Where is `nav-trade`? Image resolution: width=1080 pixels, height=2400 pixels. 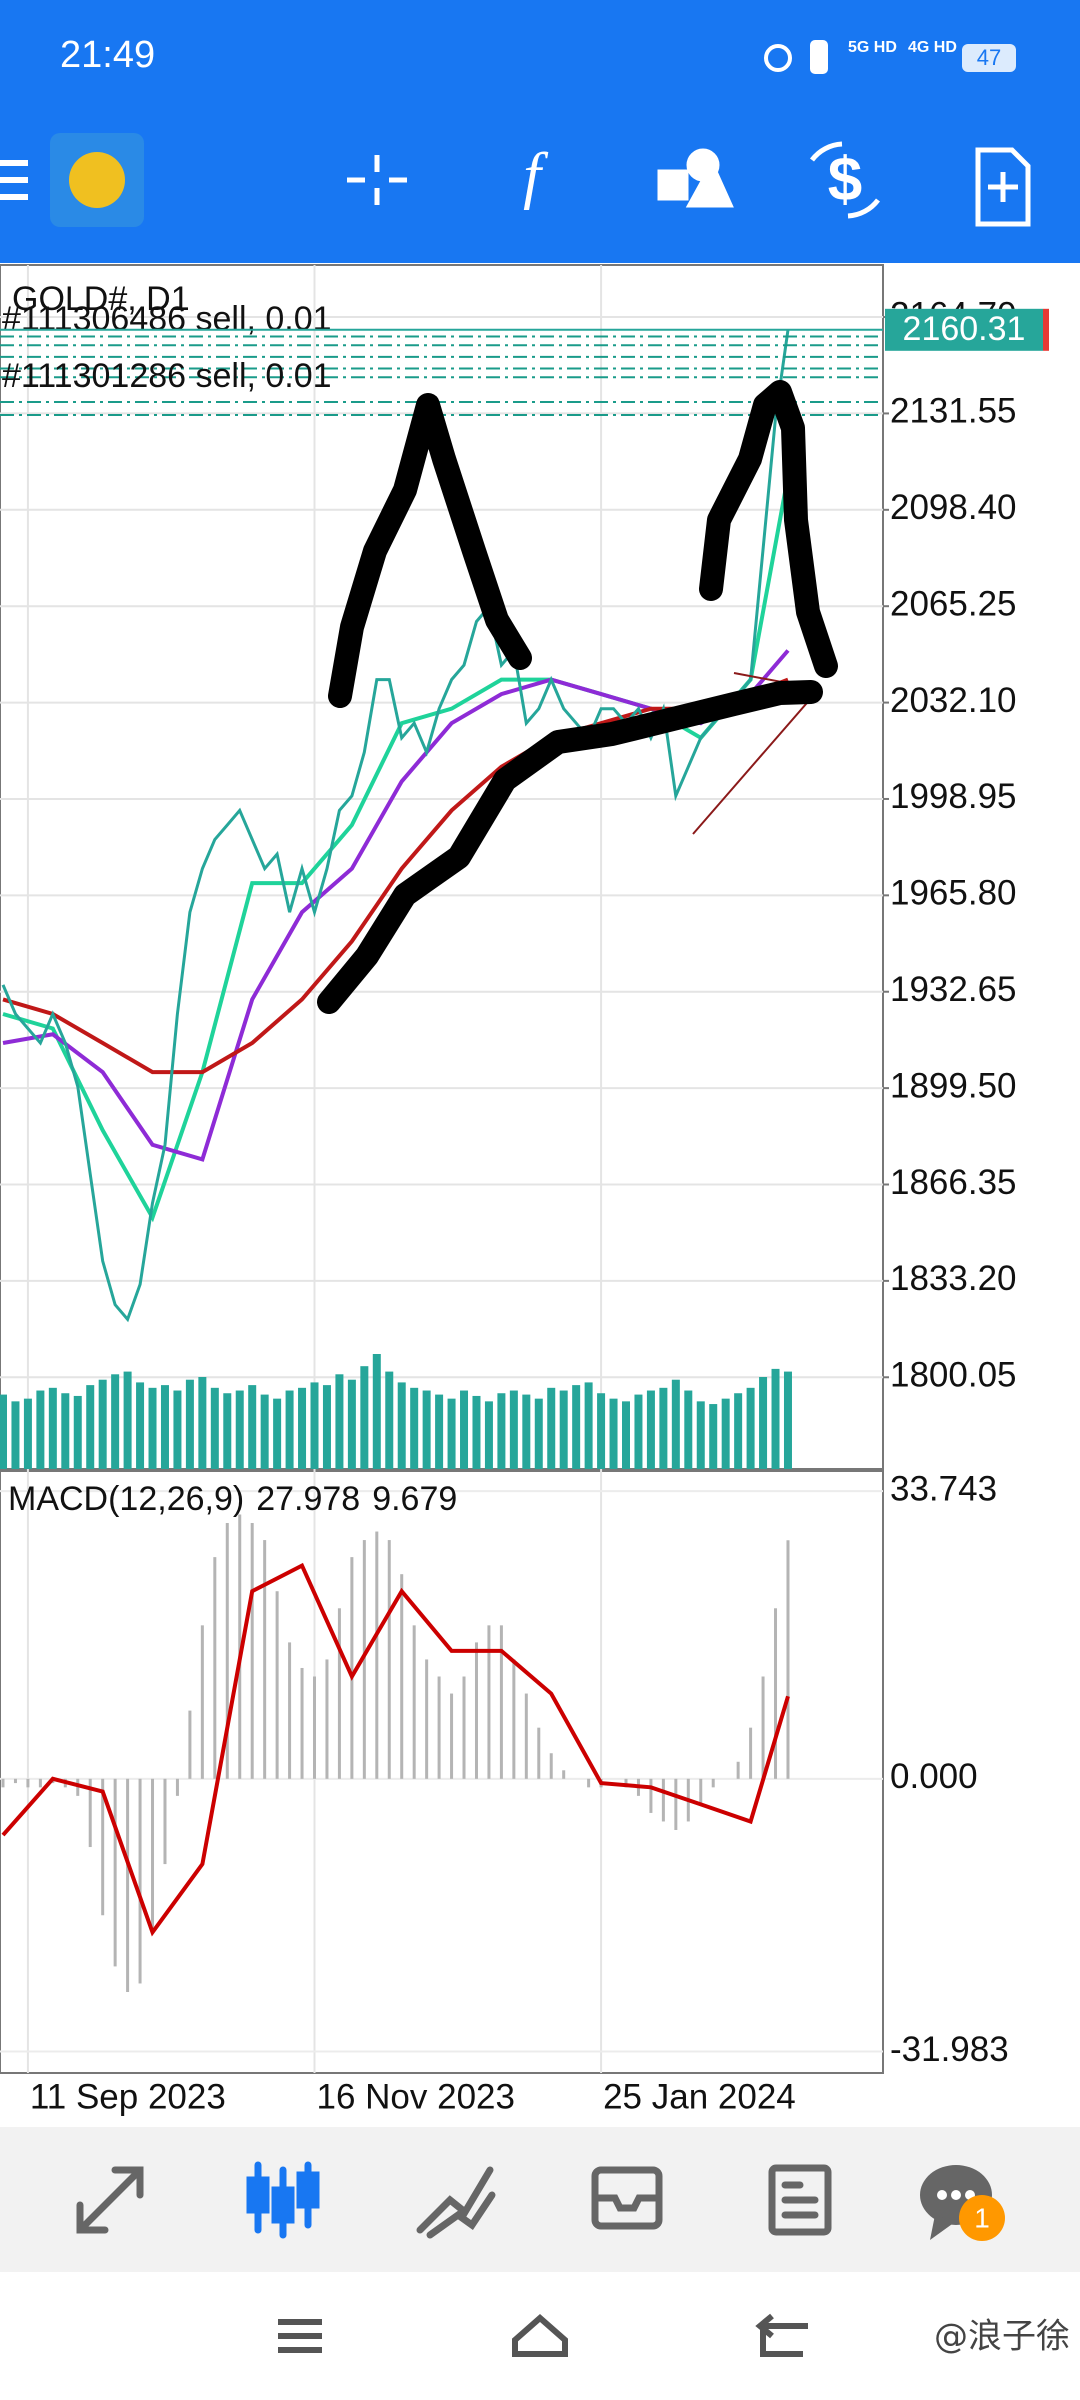
nav-trade is located at coordinates (456, 2202).